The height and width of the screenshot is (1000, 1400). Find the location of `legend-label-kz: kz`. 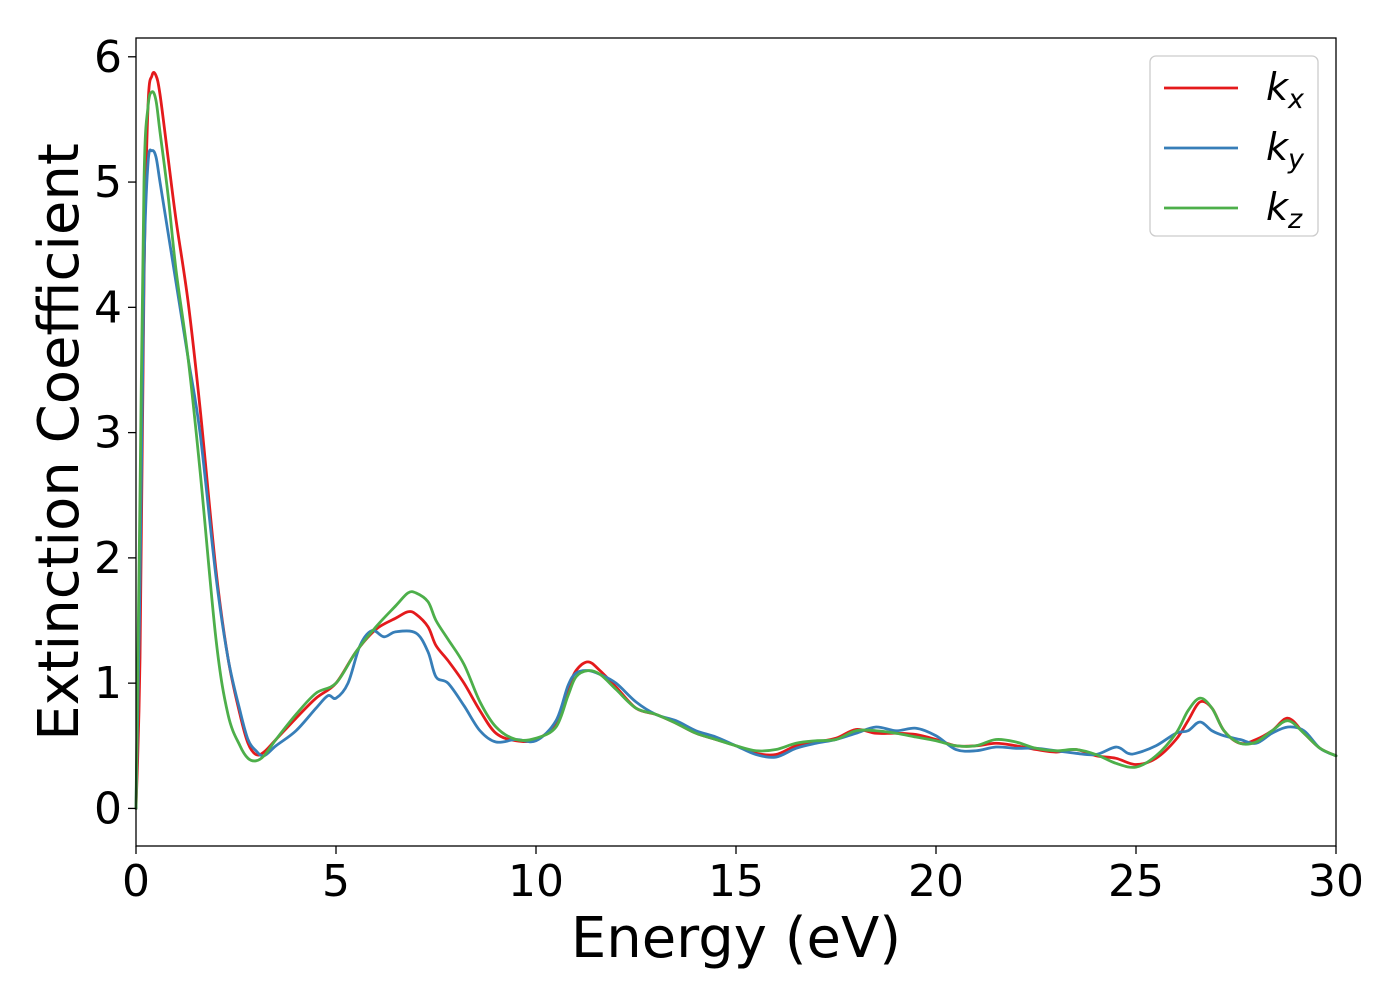

legend-label-kz: kz is located at coordinates (1284, 210).